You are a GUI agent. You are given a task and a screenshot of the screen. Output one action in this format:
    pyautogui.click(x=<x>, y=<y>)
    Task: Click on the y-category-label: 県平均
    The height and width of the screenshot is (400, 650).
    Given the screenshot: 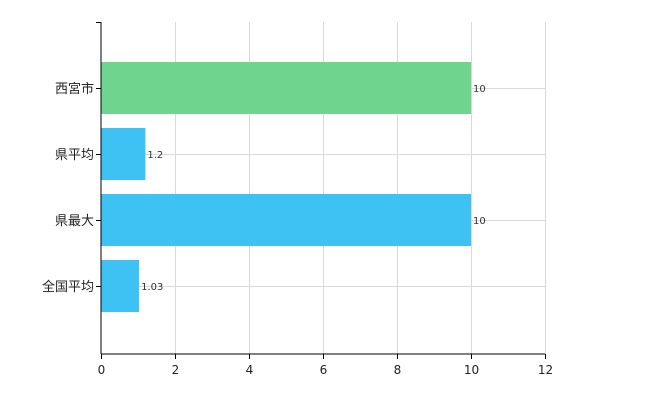 What is the action you would take?
    pyautogui.click(x=74, y=155)
    